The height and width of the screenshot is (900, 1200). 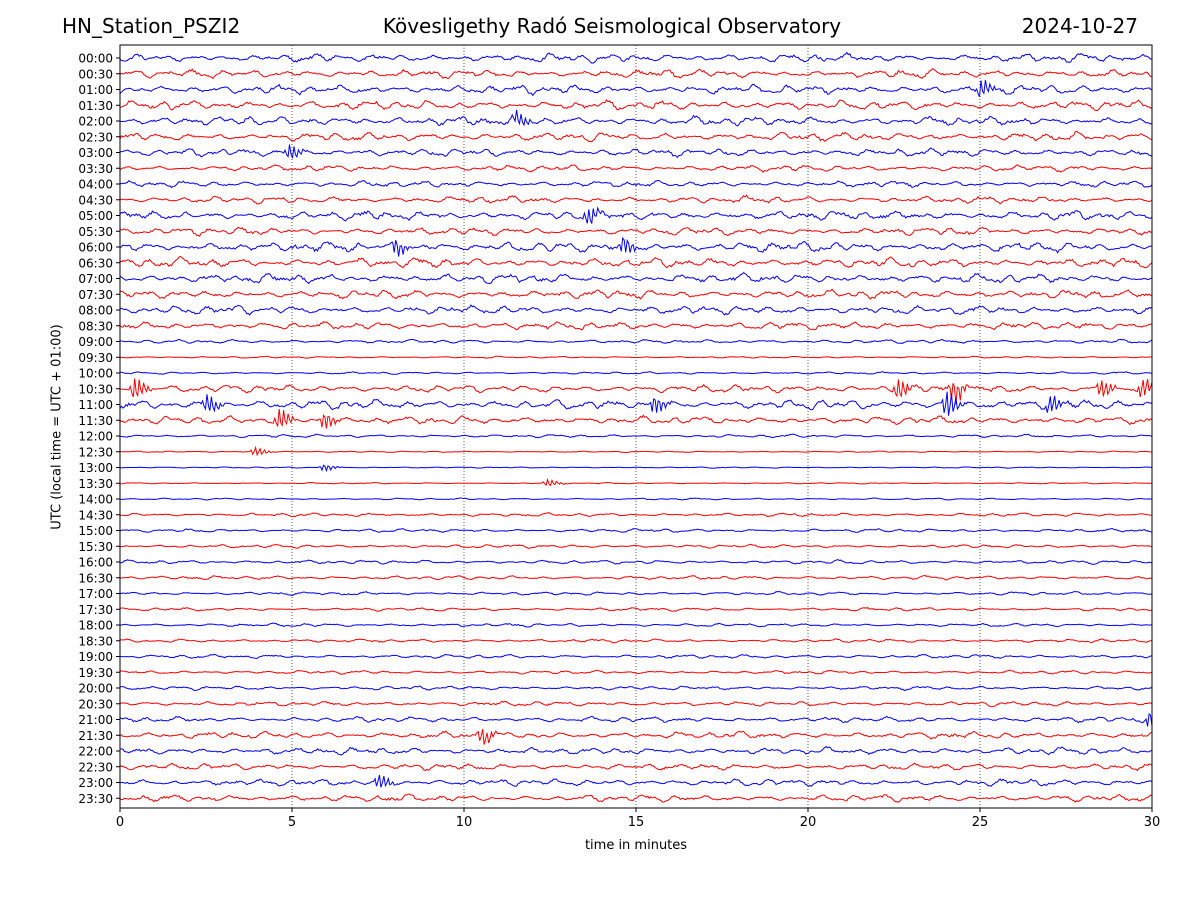 What do you see at coordinates (95, 279) in the screenshot?
I see `y-tick-label: 07:00` at bounding box center [95, 279].